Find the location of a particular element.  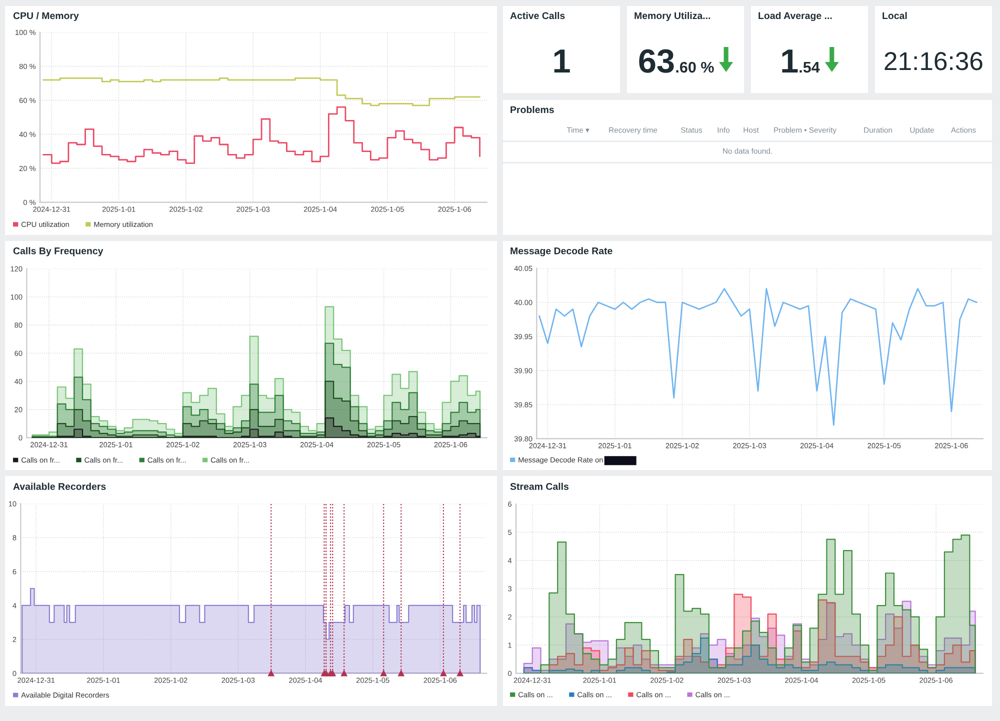

text: 21:16:36 is located at coordinates (933, 61).